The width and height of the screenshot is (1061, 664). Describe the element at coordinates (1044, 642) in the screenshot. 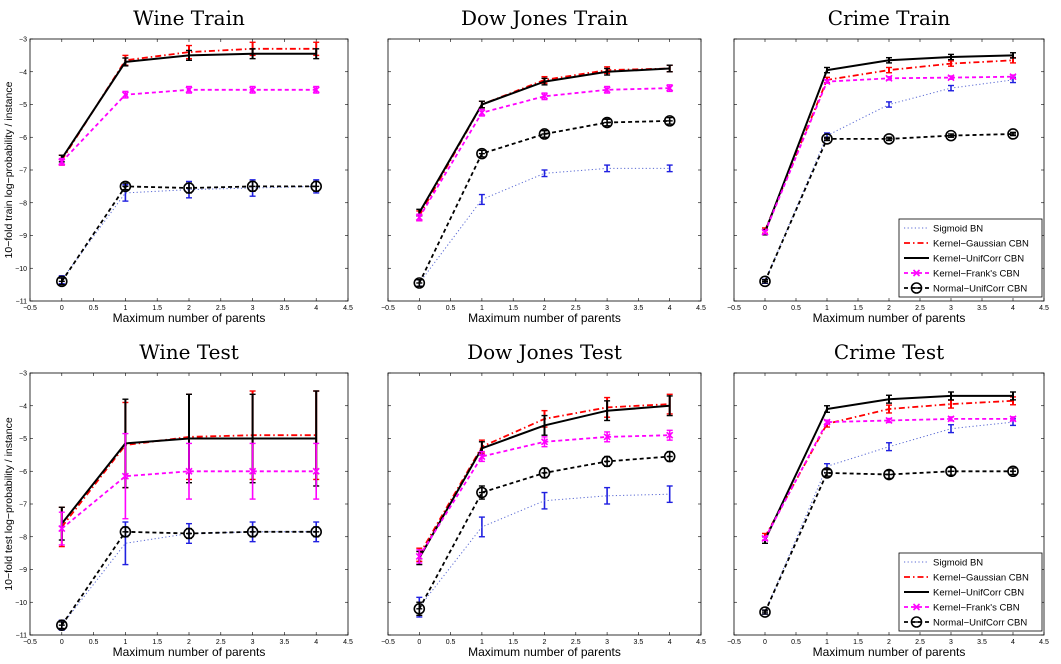

I see `x-tick-label: 4.5` at that location.